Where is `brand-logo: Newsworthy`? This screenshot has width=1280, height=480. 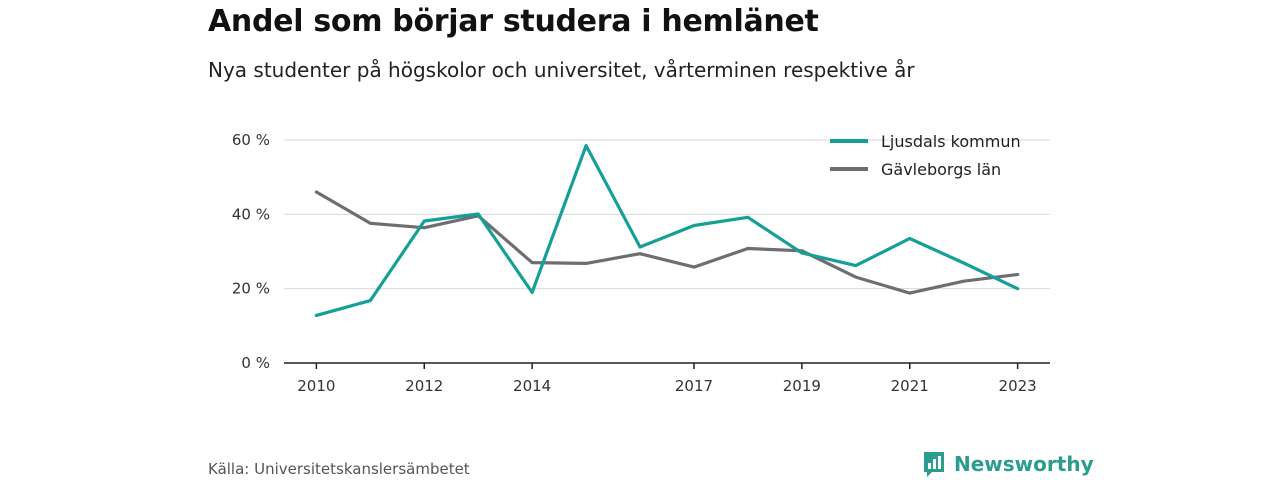
brand-logo: Newsworthy is located at coordinates (1008, 464).